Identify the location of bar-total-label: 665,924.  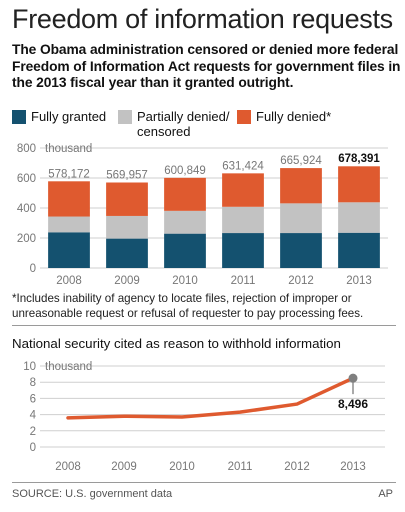
(301, 161).